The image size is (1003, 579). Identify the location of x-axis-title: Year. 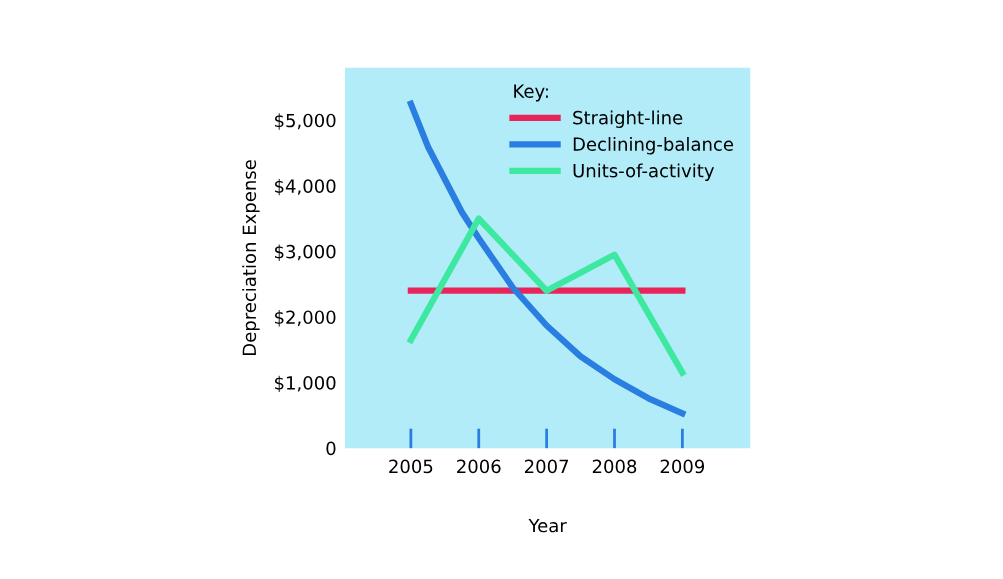
(547, 525).